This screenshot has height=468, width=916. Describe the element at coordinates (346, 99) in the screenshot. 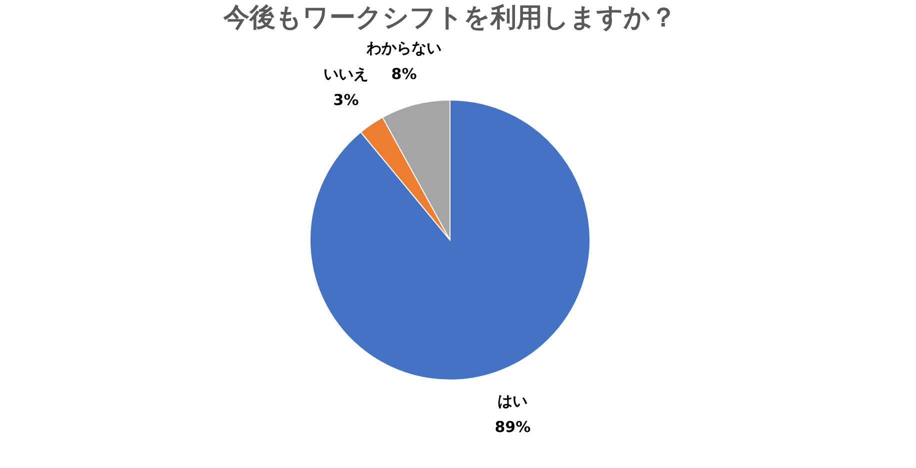

I see `data-label: 3%` at that location.